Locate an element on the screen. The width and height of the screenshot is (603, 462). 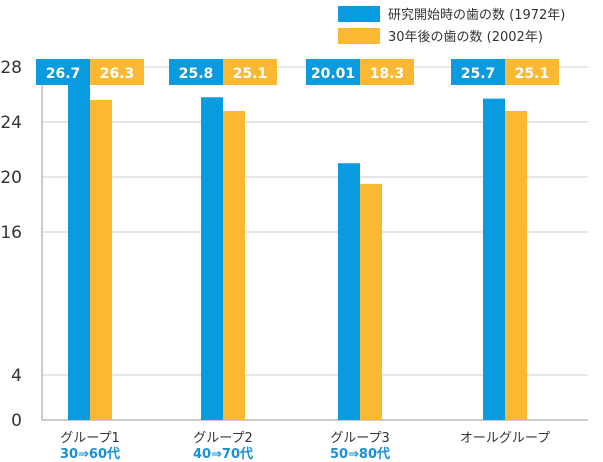
y-tick-label: 20 is located at coordinates (11, 178).